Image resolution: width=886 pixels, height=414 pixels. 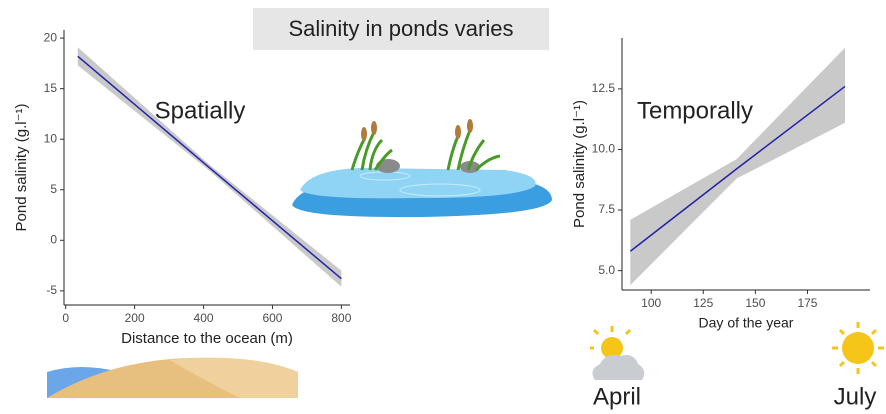 What do you see at coordinates (617, 396) in the screenshot?
I see `season-label: April` at bounding box center [617, 396].